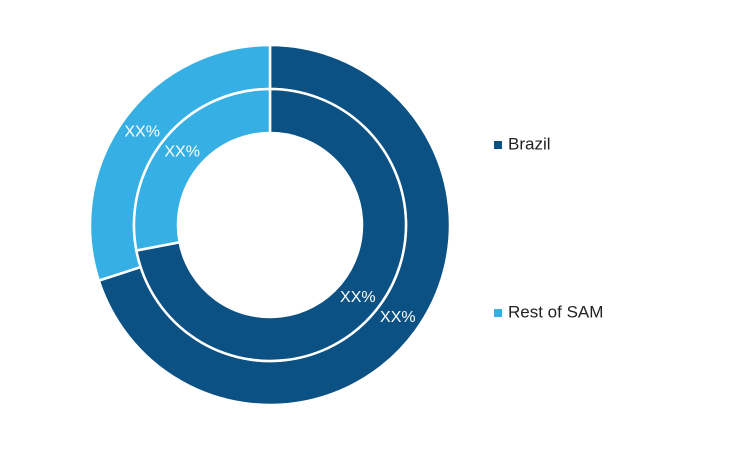 Image resolution: width=750 pixels, height=450 pixels. What do you see at coordinates (529, 143) in the screenshot?
I see `legend-label: Brazil` at bounding box center [529, 143].